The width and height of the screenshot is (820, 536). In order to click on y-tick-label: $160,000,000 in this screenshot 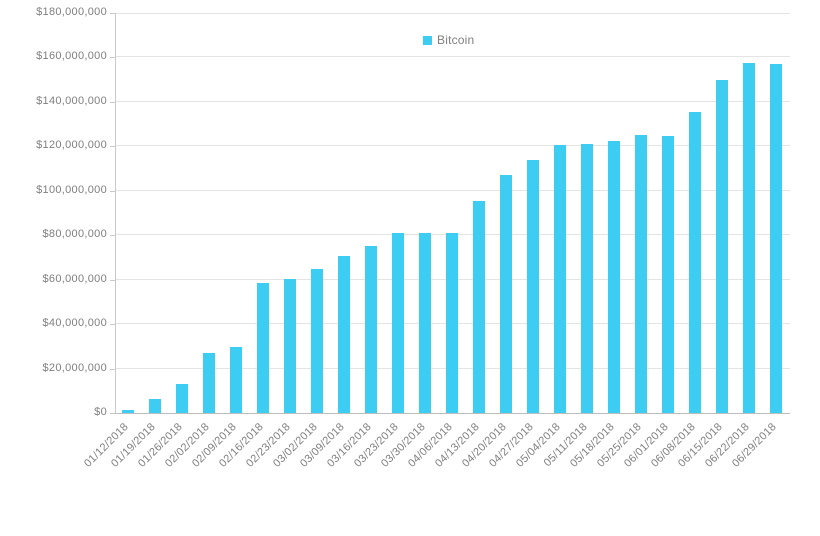, I will do `click(71, 56)`.